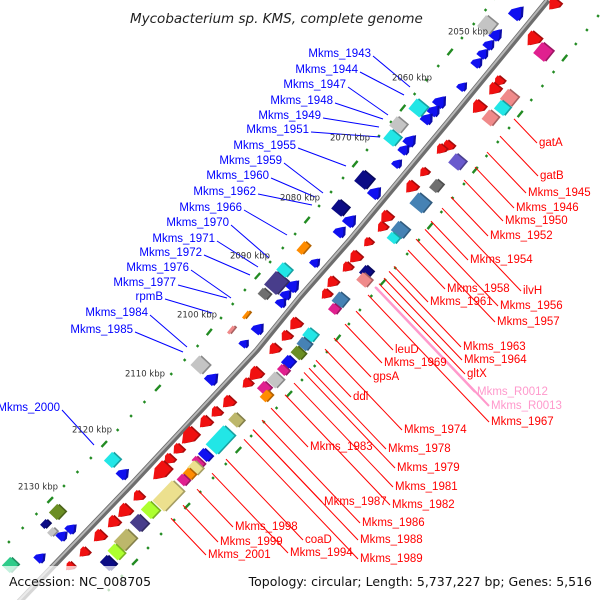 This screenshot has width=600, height=600. Describe the element at coordinates (461, 302) in the screenshot. I see `gene-label: Mkms_1961` at that location.